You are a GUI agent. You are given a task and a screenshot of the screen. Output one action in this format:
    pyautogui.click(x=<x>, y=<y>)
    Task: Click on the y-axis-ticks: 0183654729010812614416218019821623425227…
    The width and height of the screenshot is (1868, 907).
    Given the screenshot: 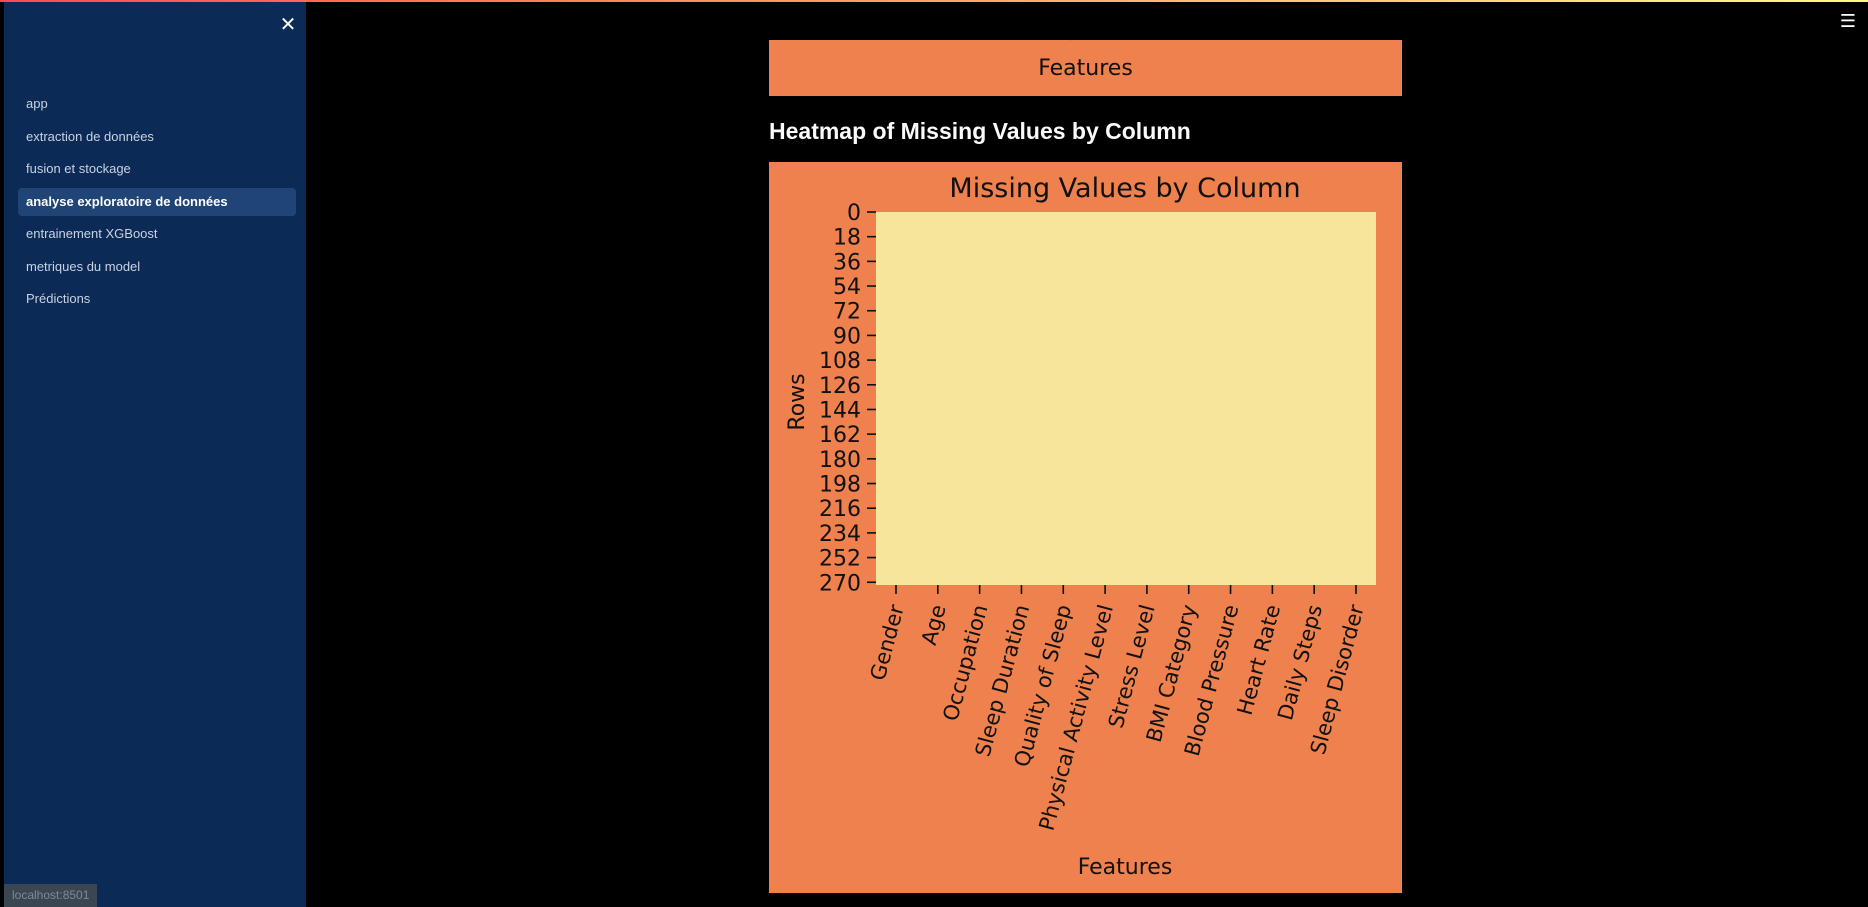 What is the action you would take?
    pyautogui.click(x=847, y=398)
    